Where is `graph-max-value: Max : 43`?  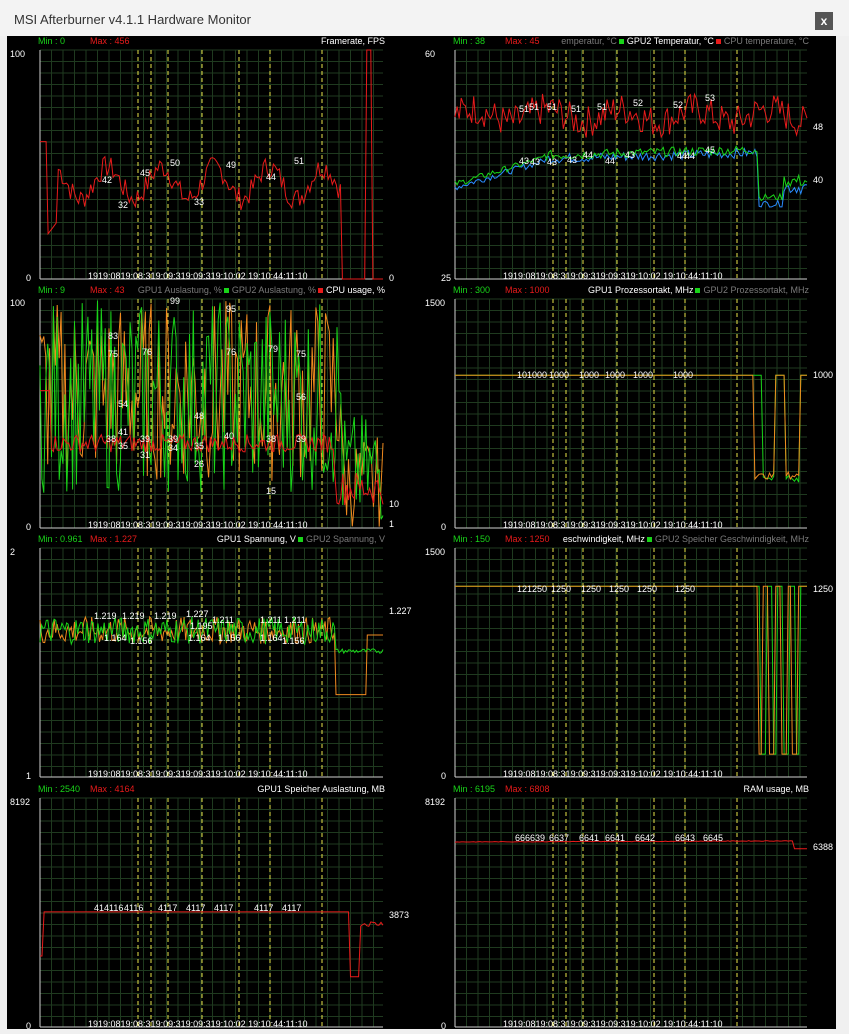
graph-max-value: Max : 43 is located at coordinates (107, 290).